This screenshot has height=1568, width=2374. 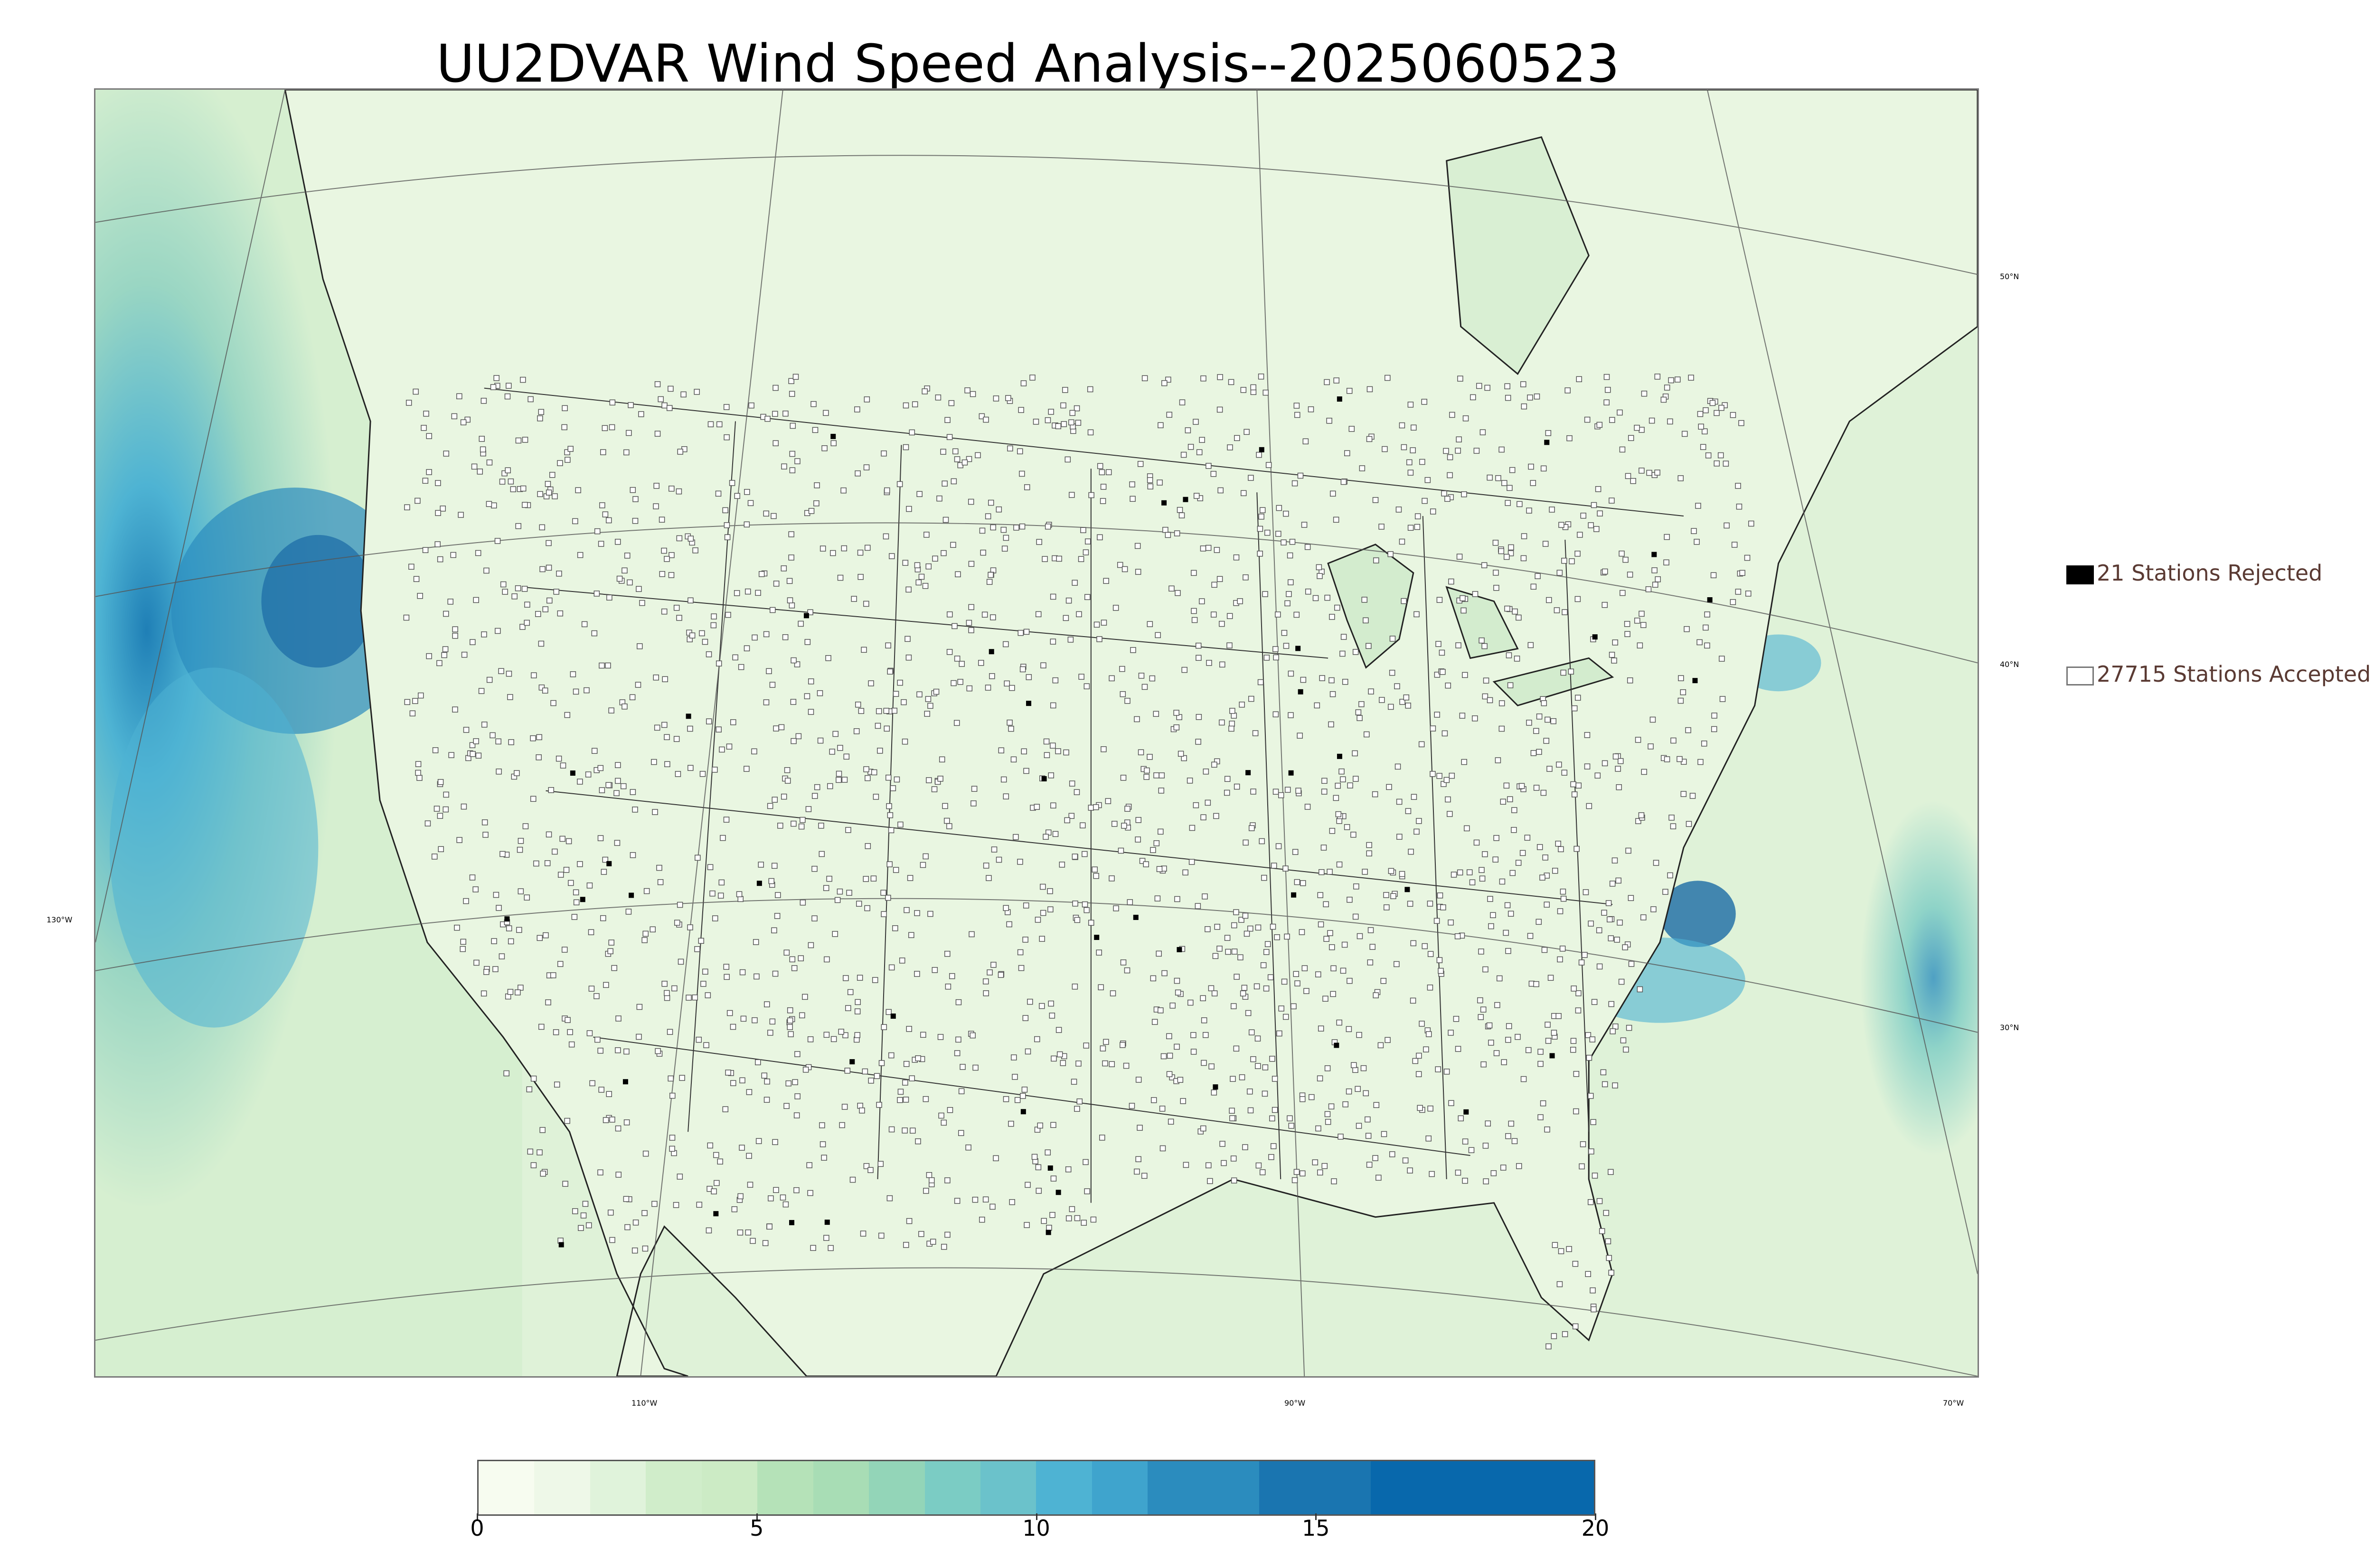 What do you see at coordinates (625, 1082) in the screenshot?
I see `station-rejected-marker` at bounding box center [625, 1082].